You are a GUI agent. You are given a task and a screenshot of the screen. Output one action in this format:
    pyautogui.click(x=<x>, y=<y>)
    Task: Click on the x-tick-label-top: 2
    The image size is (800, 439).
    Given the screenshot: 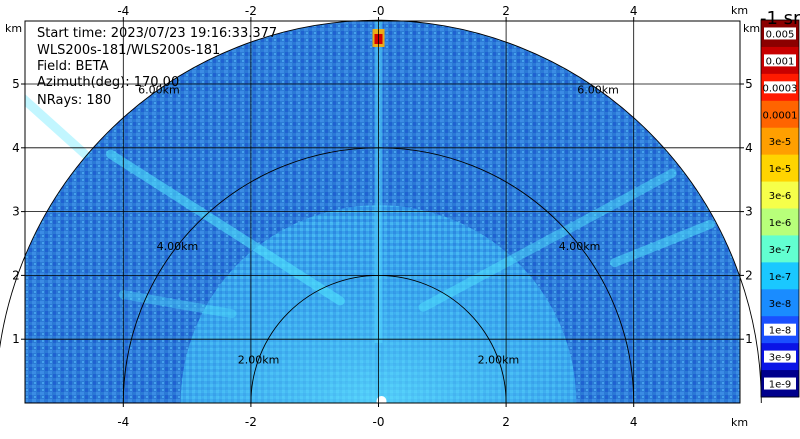 What is the action you would take?
    pyautogui.click(x=506, y=11)
    